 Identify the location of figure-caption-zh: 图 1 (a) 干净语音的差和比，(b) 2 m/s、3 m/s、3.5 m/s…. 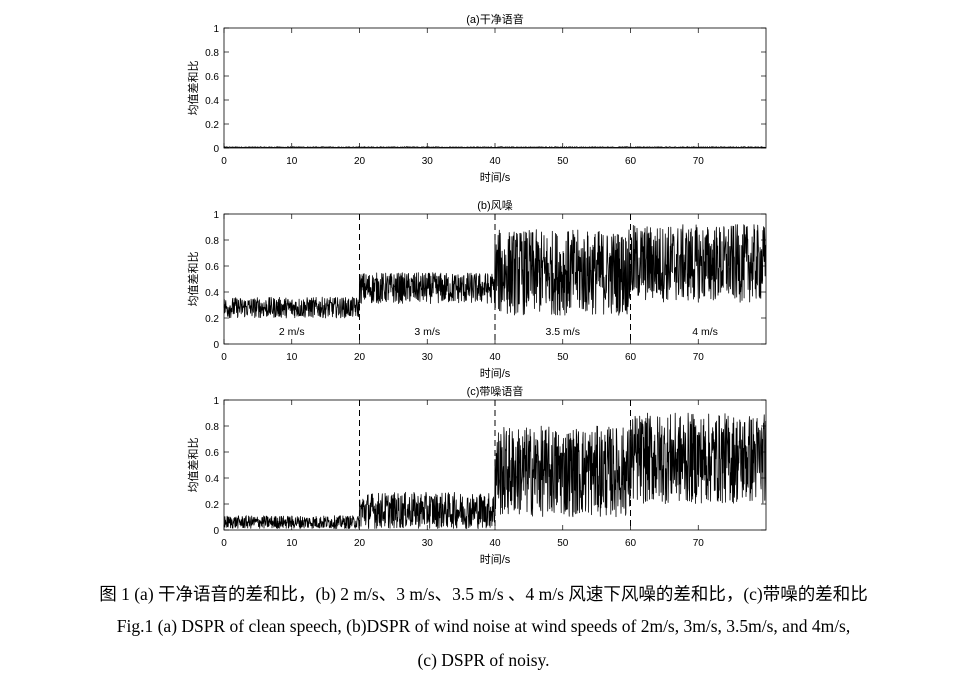
(483, 594).